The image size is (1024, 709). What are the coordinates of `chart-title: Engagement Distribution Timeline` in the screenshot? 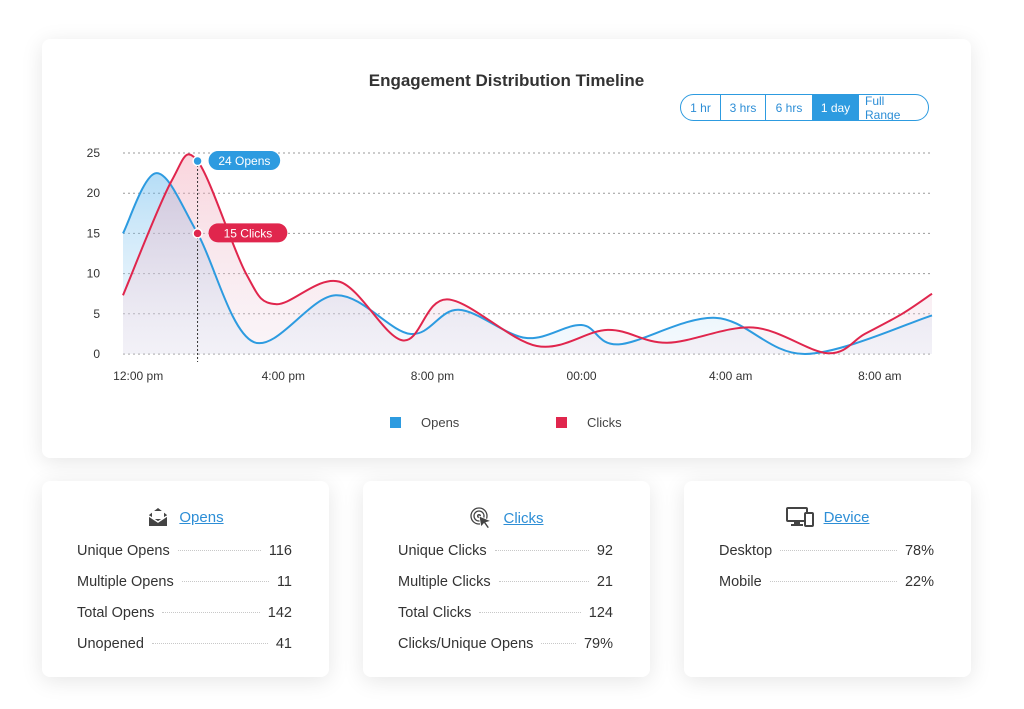 It's located at (506, 80).